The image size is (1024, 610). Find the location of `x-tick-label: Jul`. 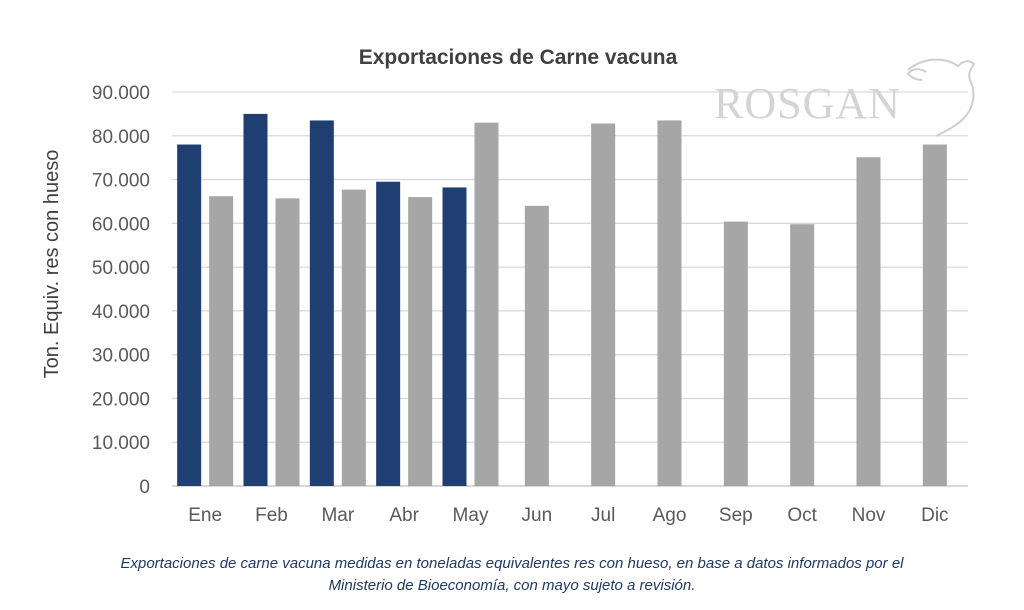

x-tick-label: Jul is located at coordinates (603, 515).